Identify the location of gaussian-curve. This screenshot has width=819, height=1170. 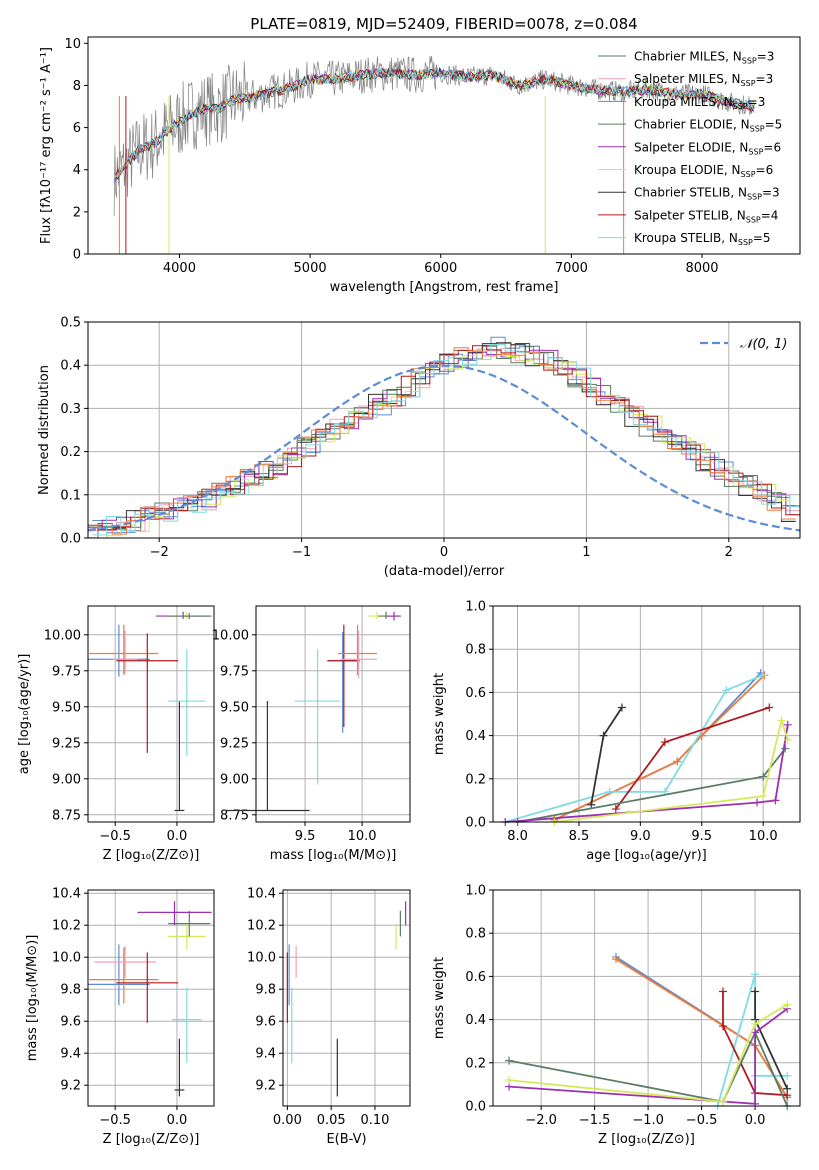
(444, 448).